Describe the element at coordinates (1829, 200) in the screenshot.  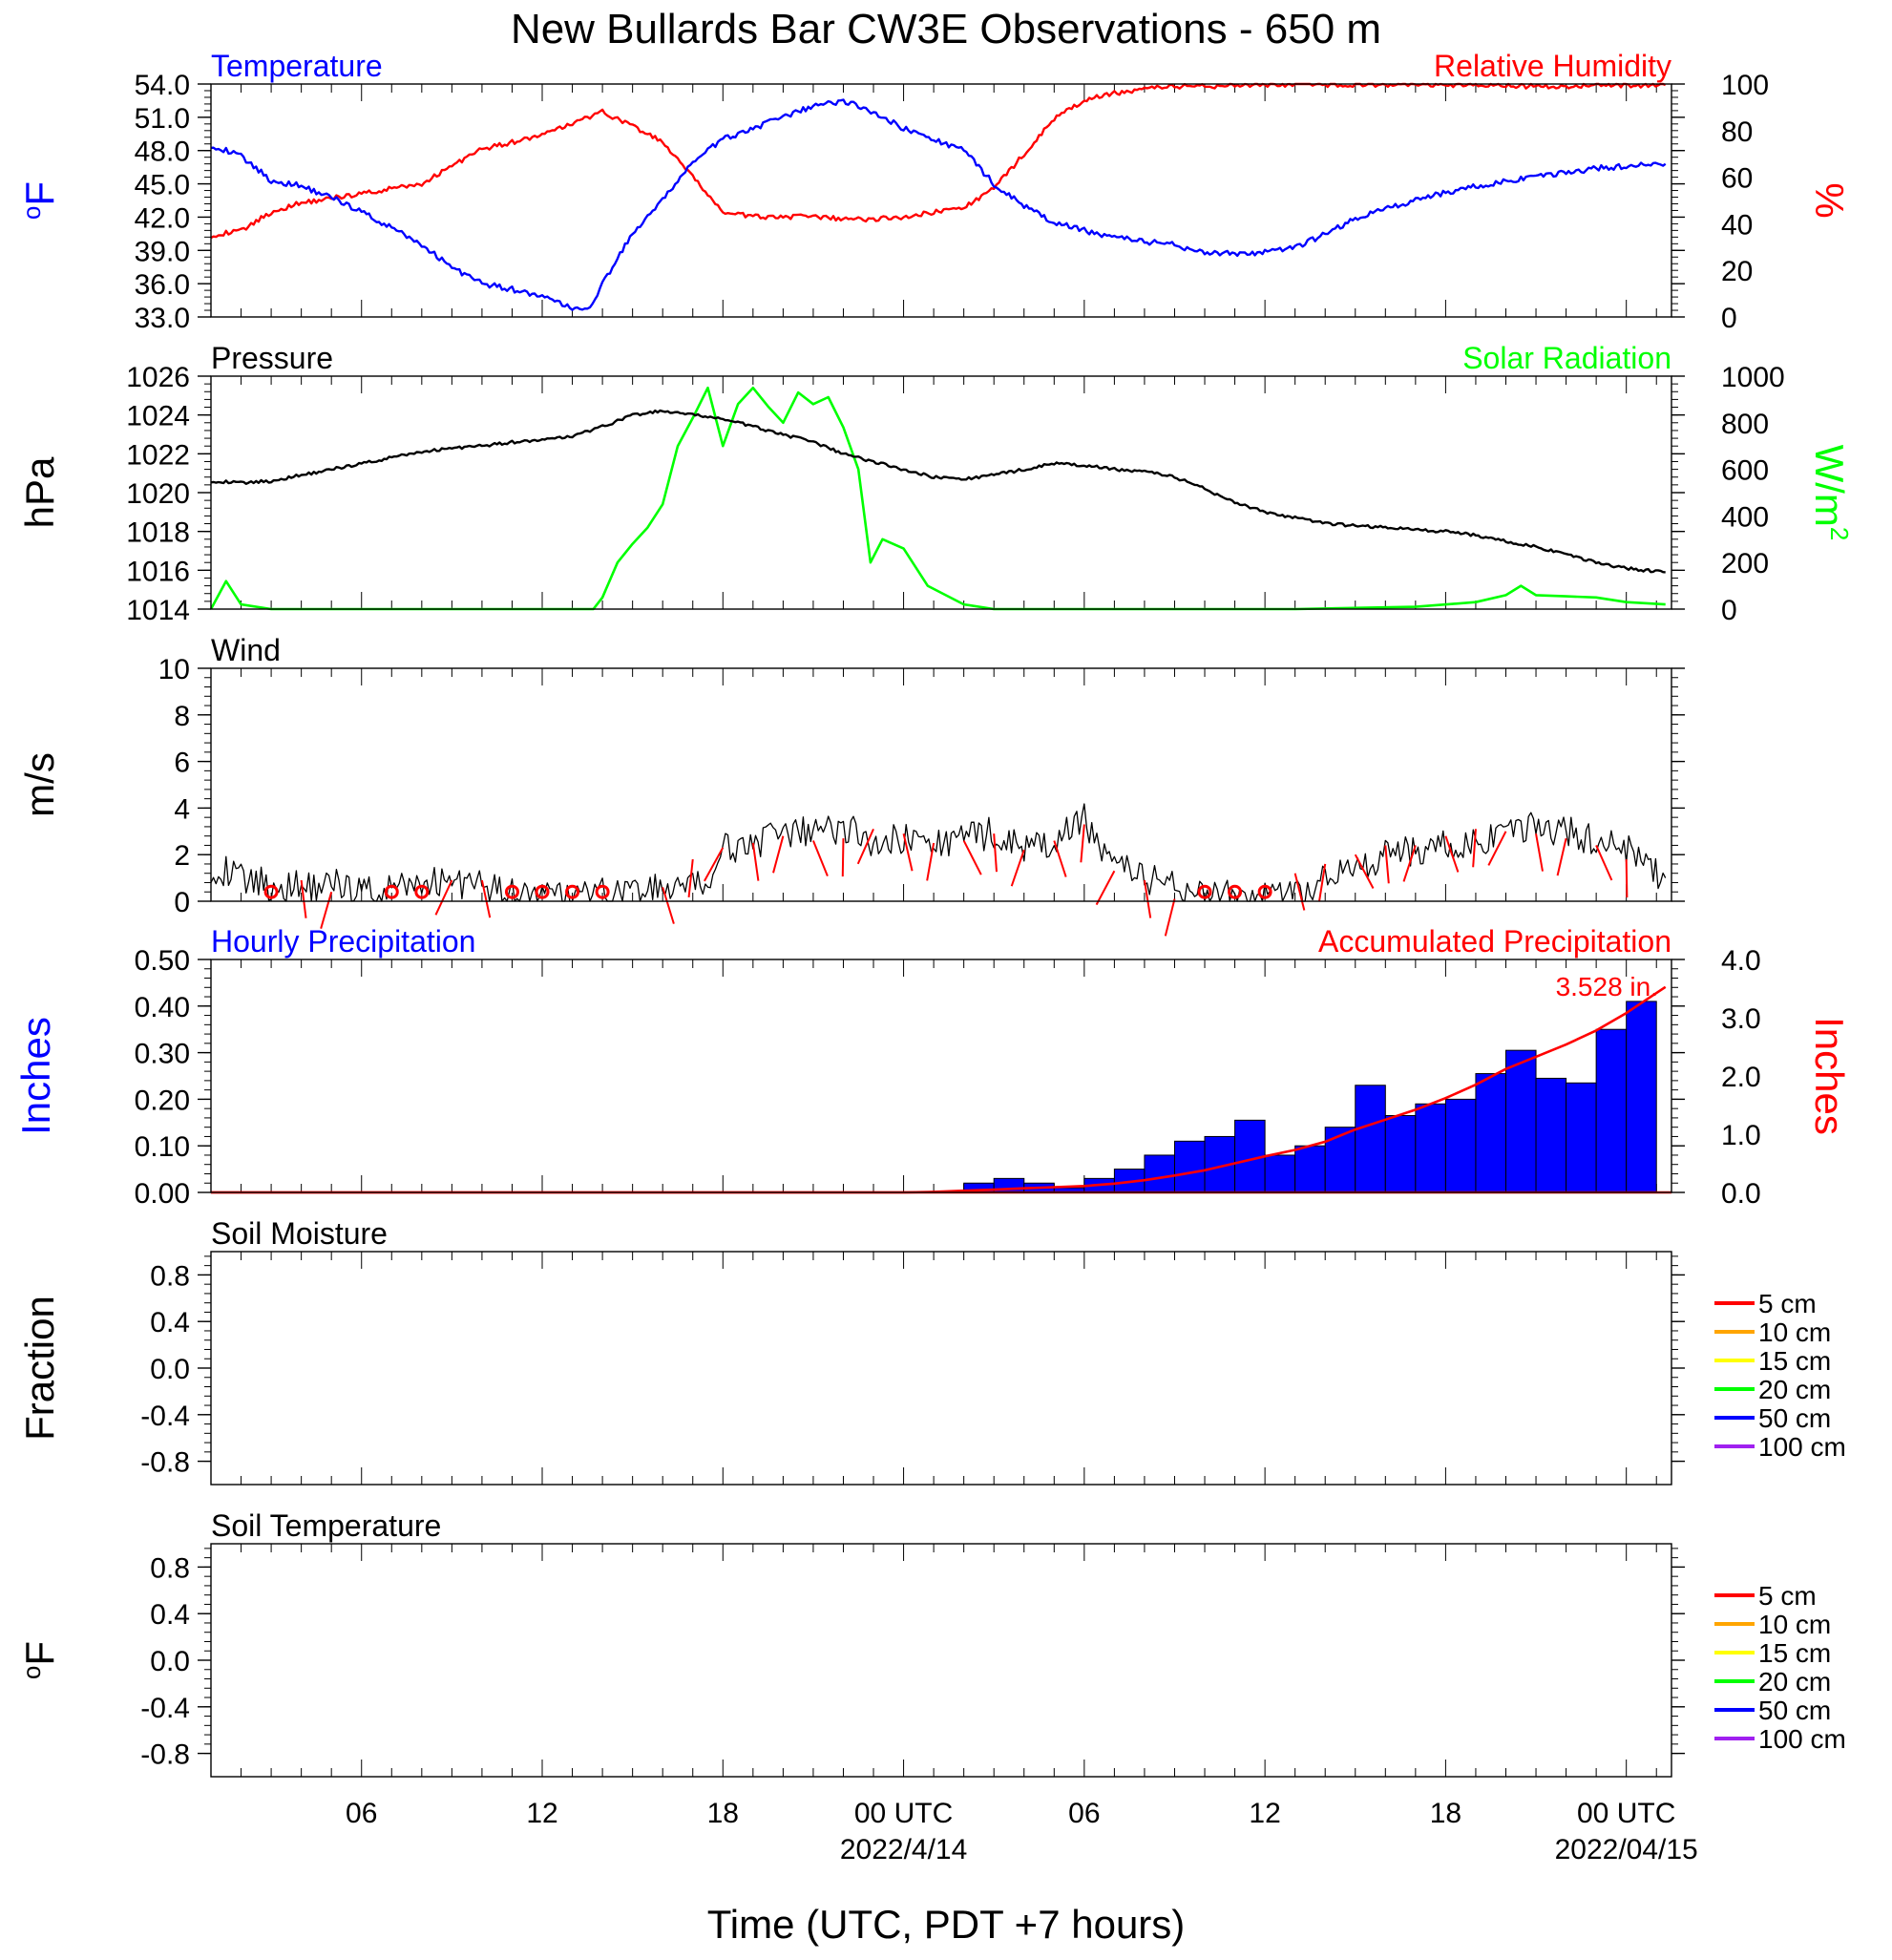
I see `y-axis-label-right: %` at that location.